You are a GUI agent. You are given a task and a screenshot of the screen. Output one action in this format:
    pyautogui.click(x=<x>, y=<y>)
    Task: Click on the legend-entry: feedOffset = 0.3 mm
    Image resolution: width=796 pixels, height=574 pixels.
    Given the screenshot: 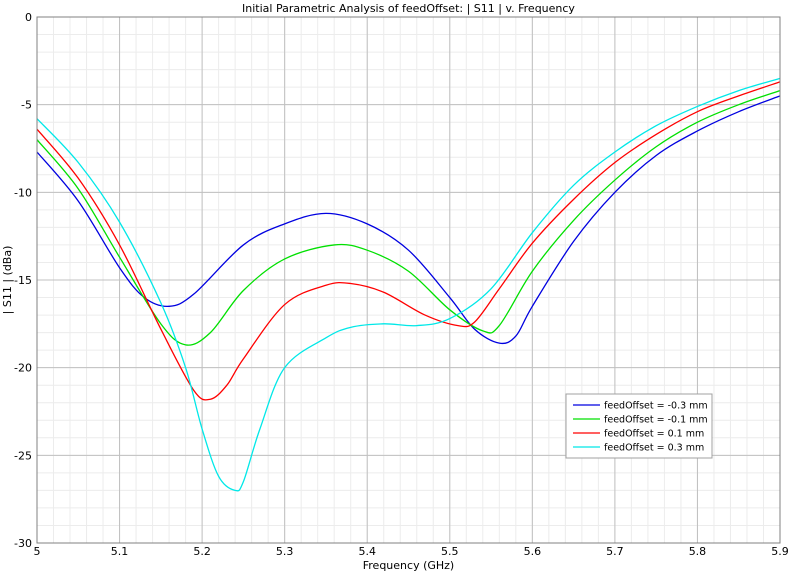 What is the action you would take?
    pyautogui.click(x=654, y=448)
    